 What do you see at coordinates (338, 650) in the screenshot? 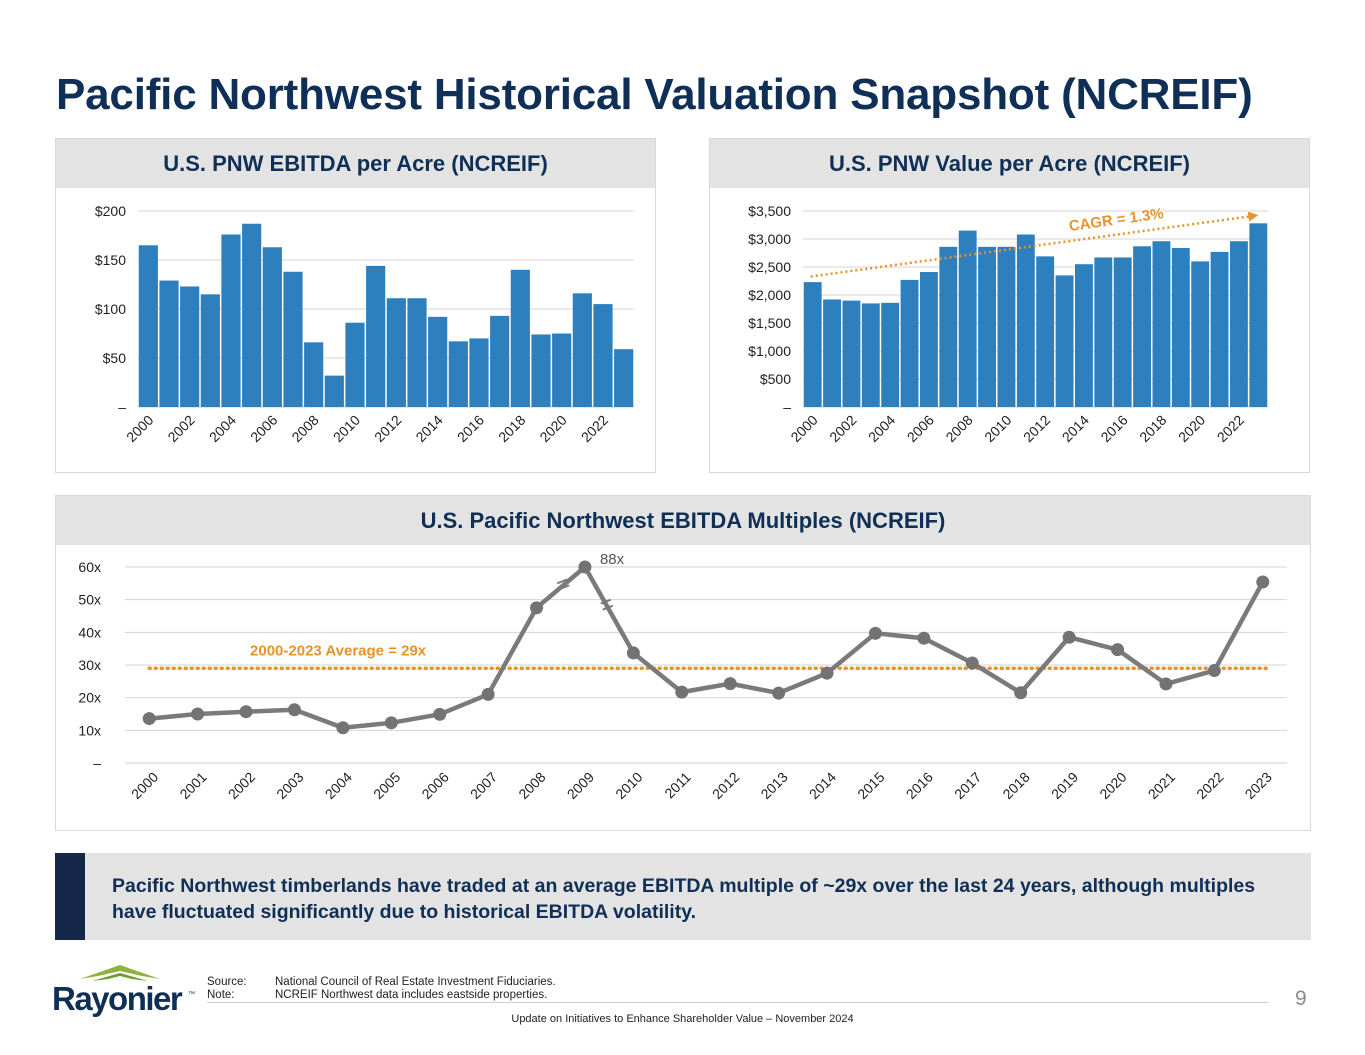
I see `average-label: 2000-2023 Average = 29x` at bounding box center [338, 650].